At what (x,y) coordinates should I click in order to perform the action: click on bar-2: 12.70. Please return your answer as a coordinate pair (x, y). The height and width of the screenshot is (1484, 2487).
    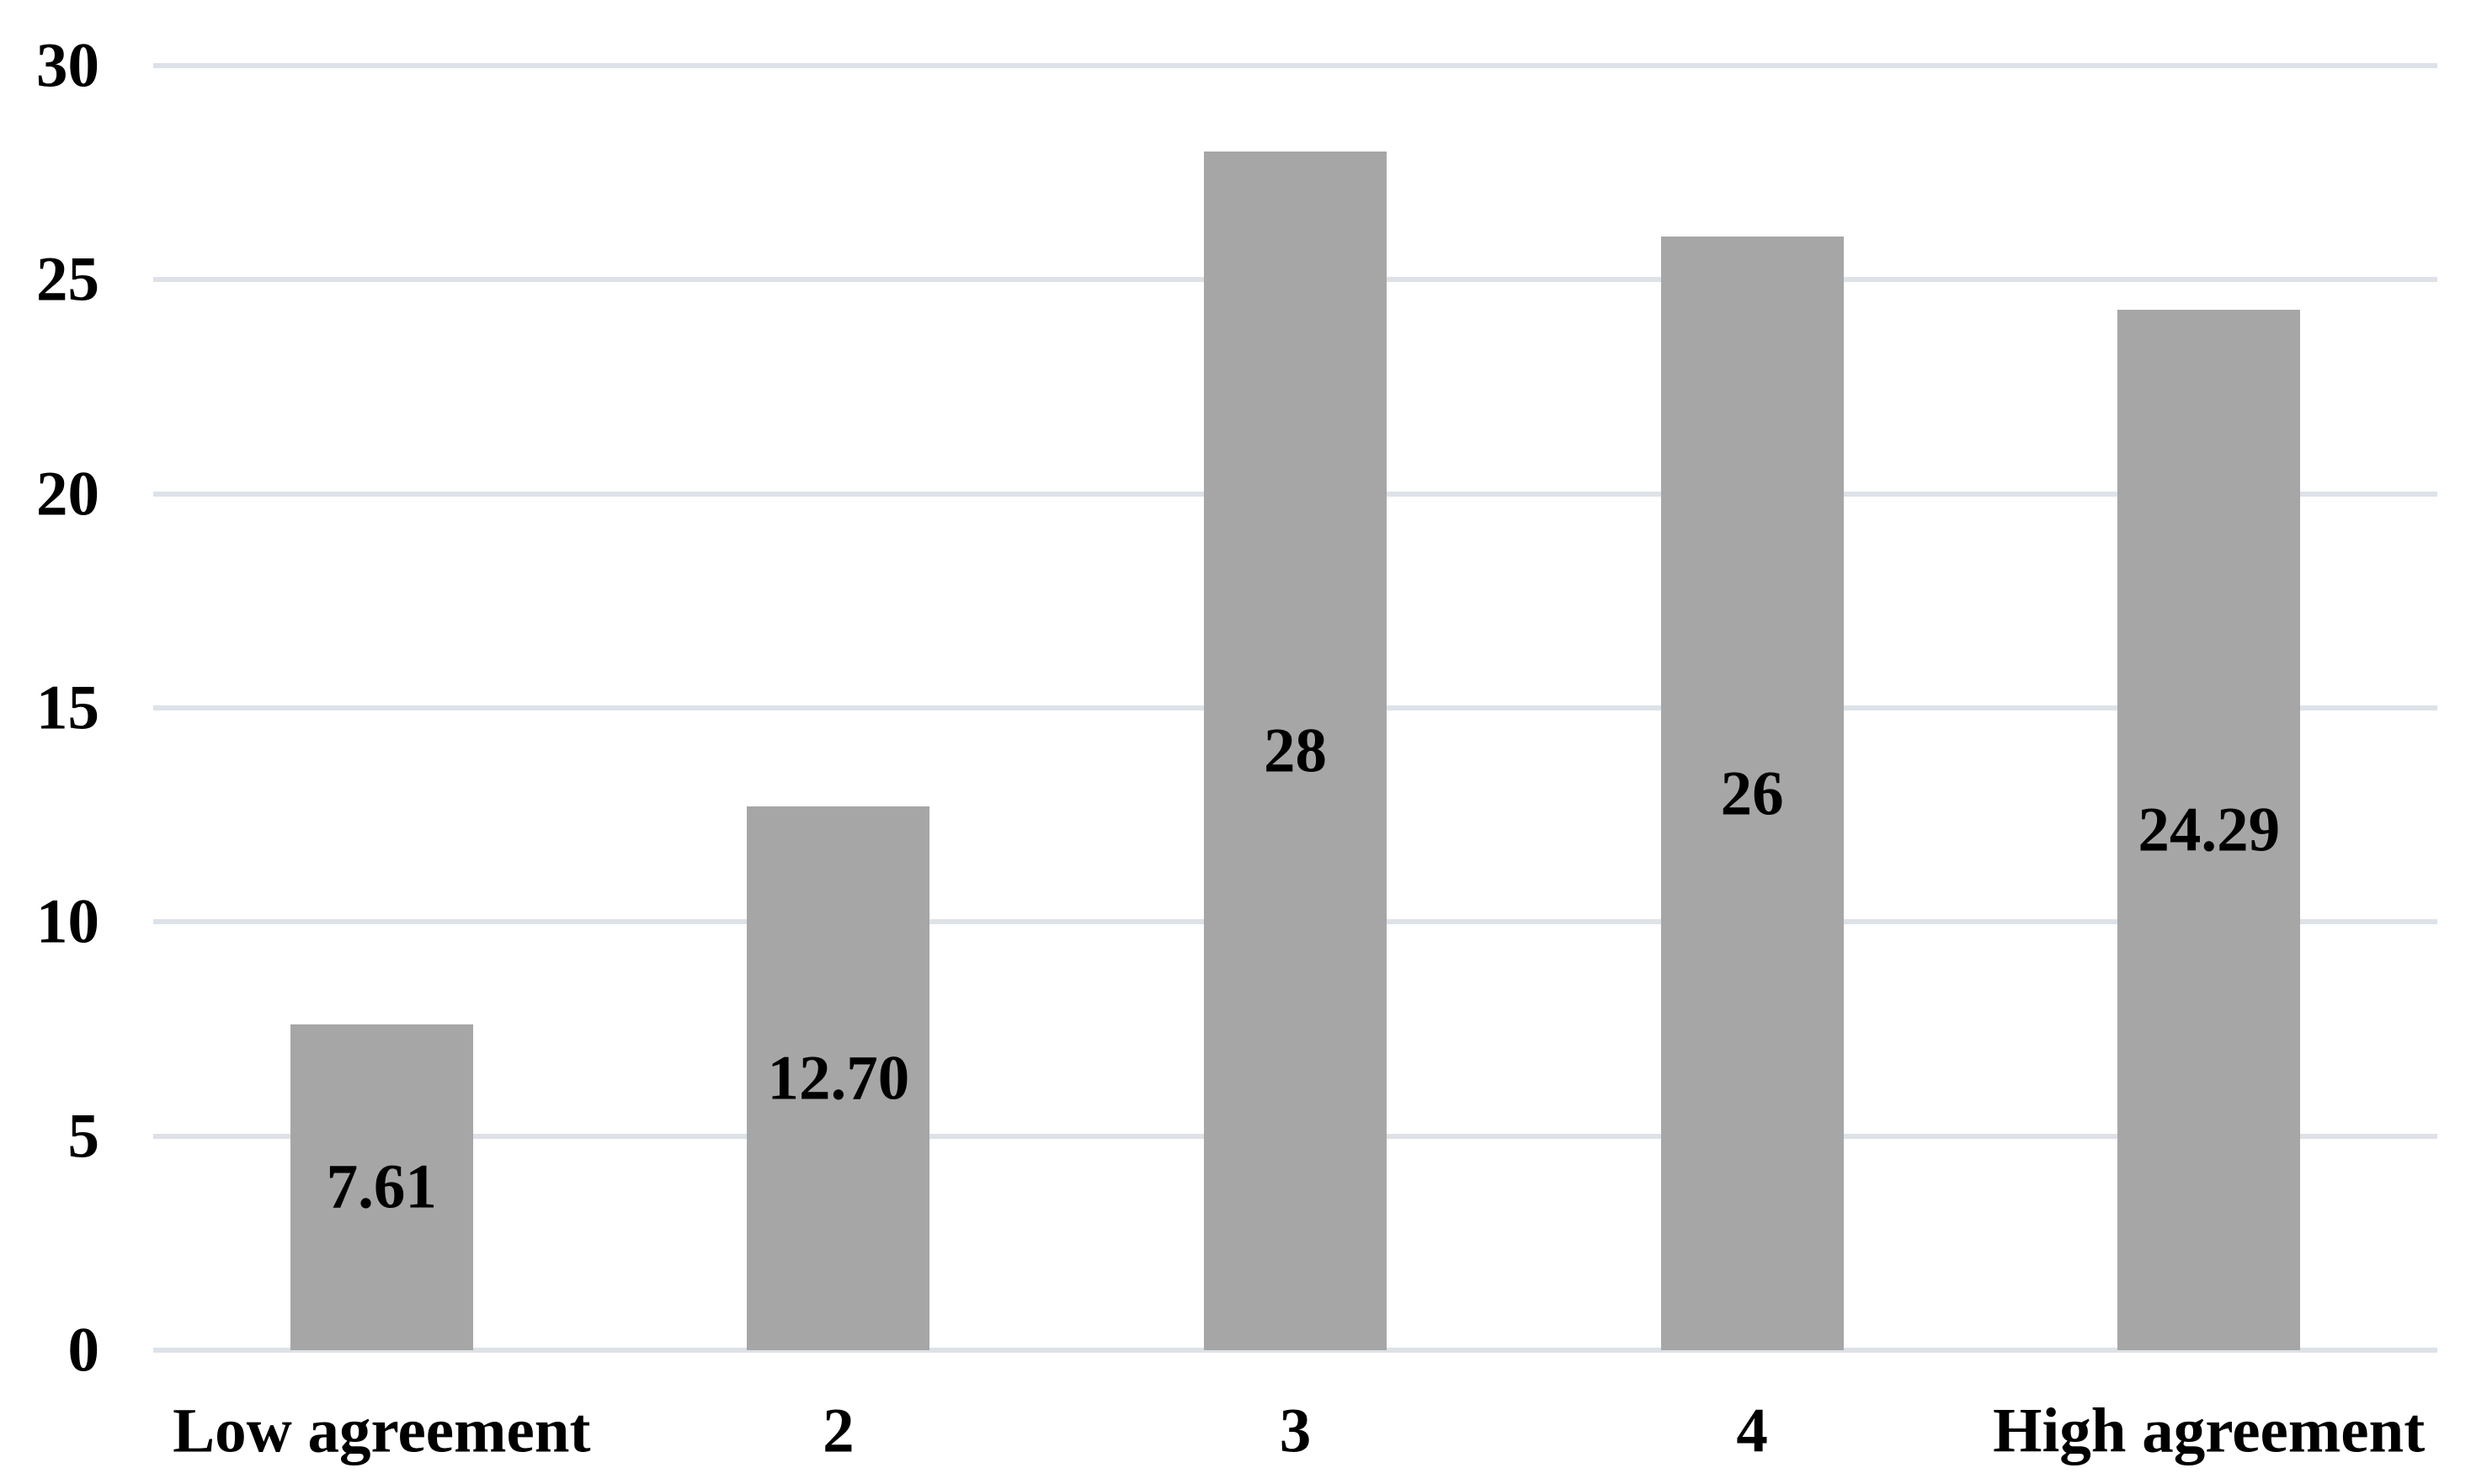
    Looking at the image, I should click on (839, 1078).